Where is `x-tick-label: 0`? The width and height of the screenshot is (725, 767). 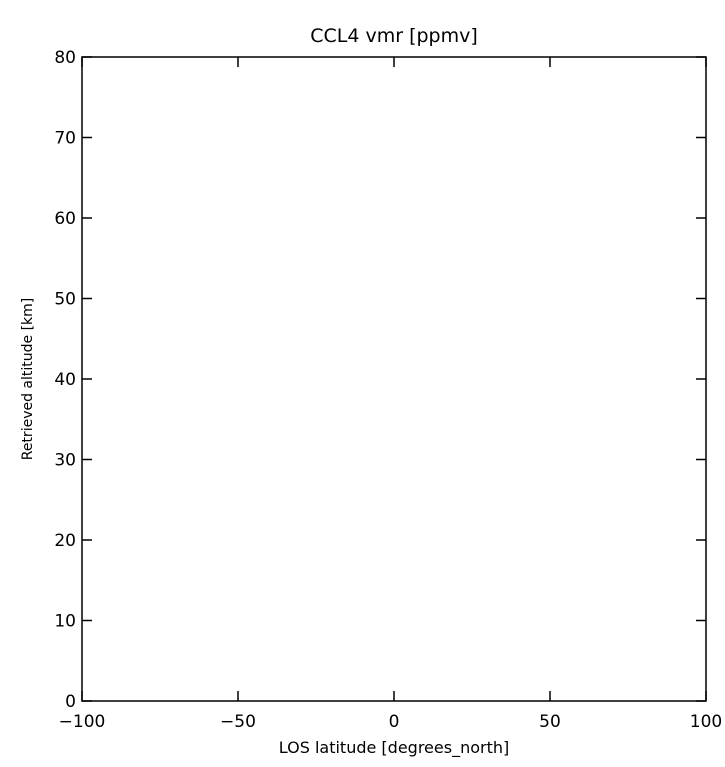
x-tick-label: 0 is located at coordinates (394, 722).